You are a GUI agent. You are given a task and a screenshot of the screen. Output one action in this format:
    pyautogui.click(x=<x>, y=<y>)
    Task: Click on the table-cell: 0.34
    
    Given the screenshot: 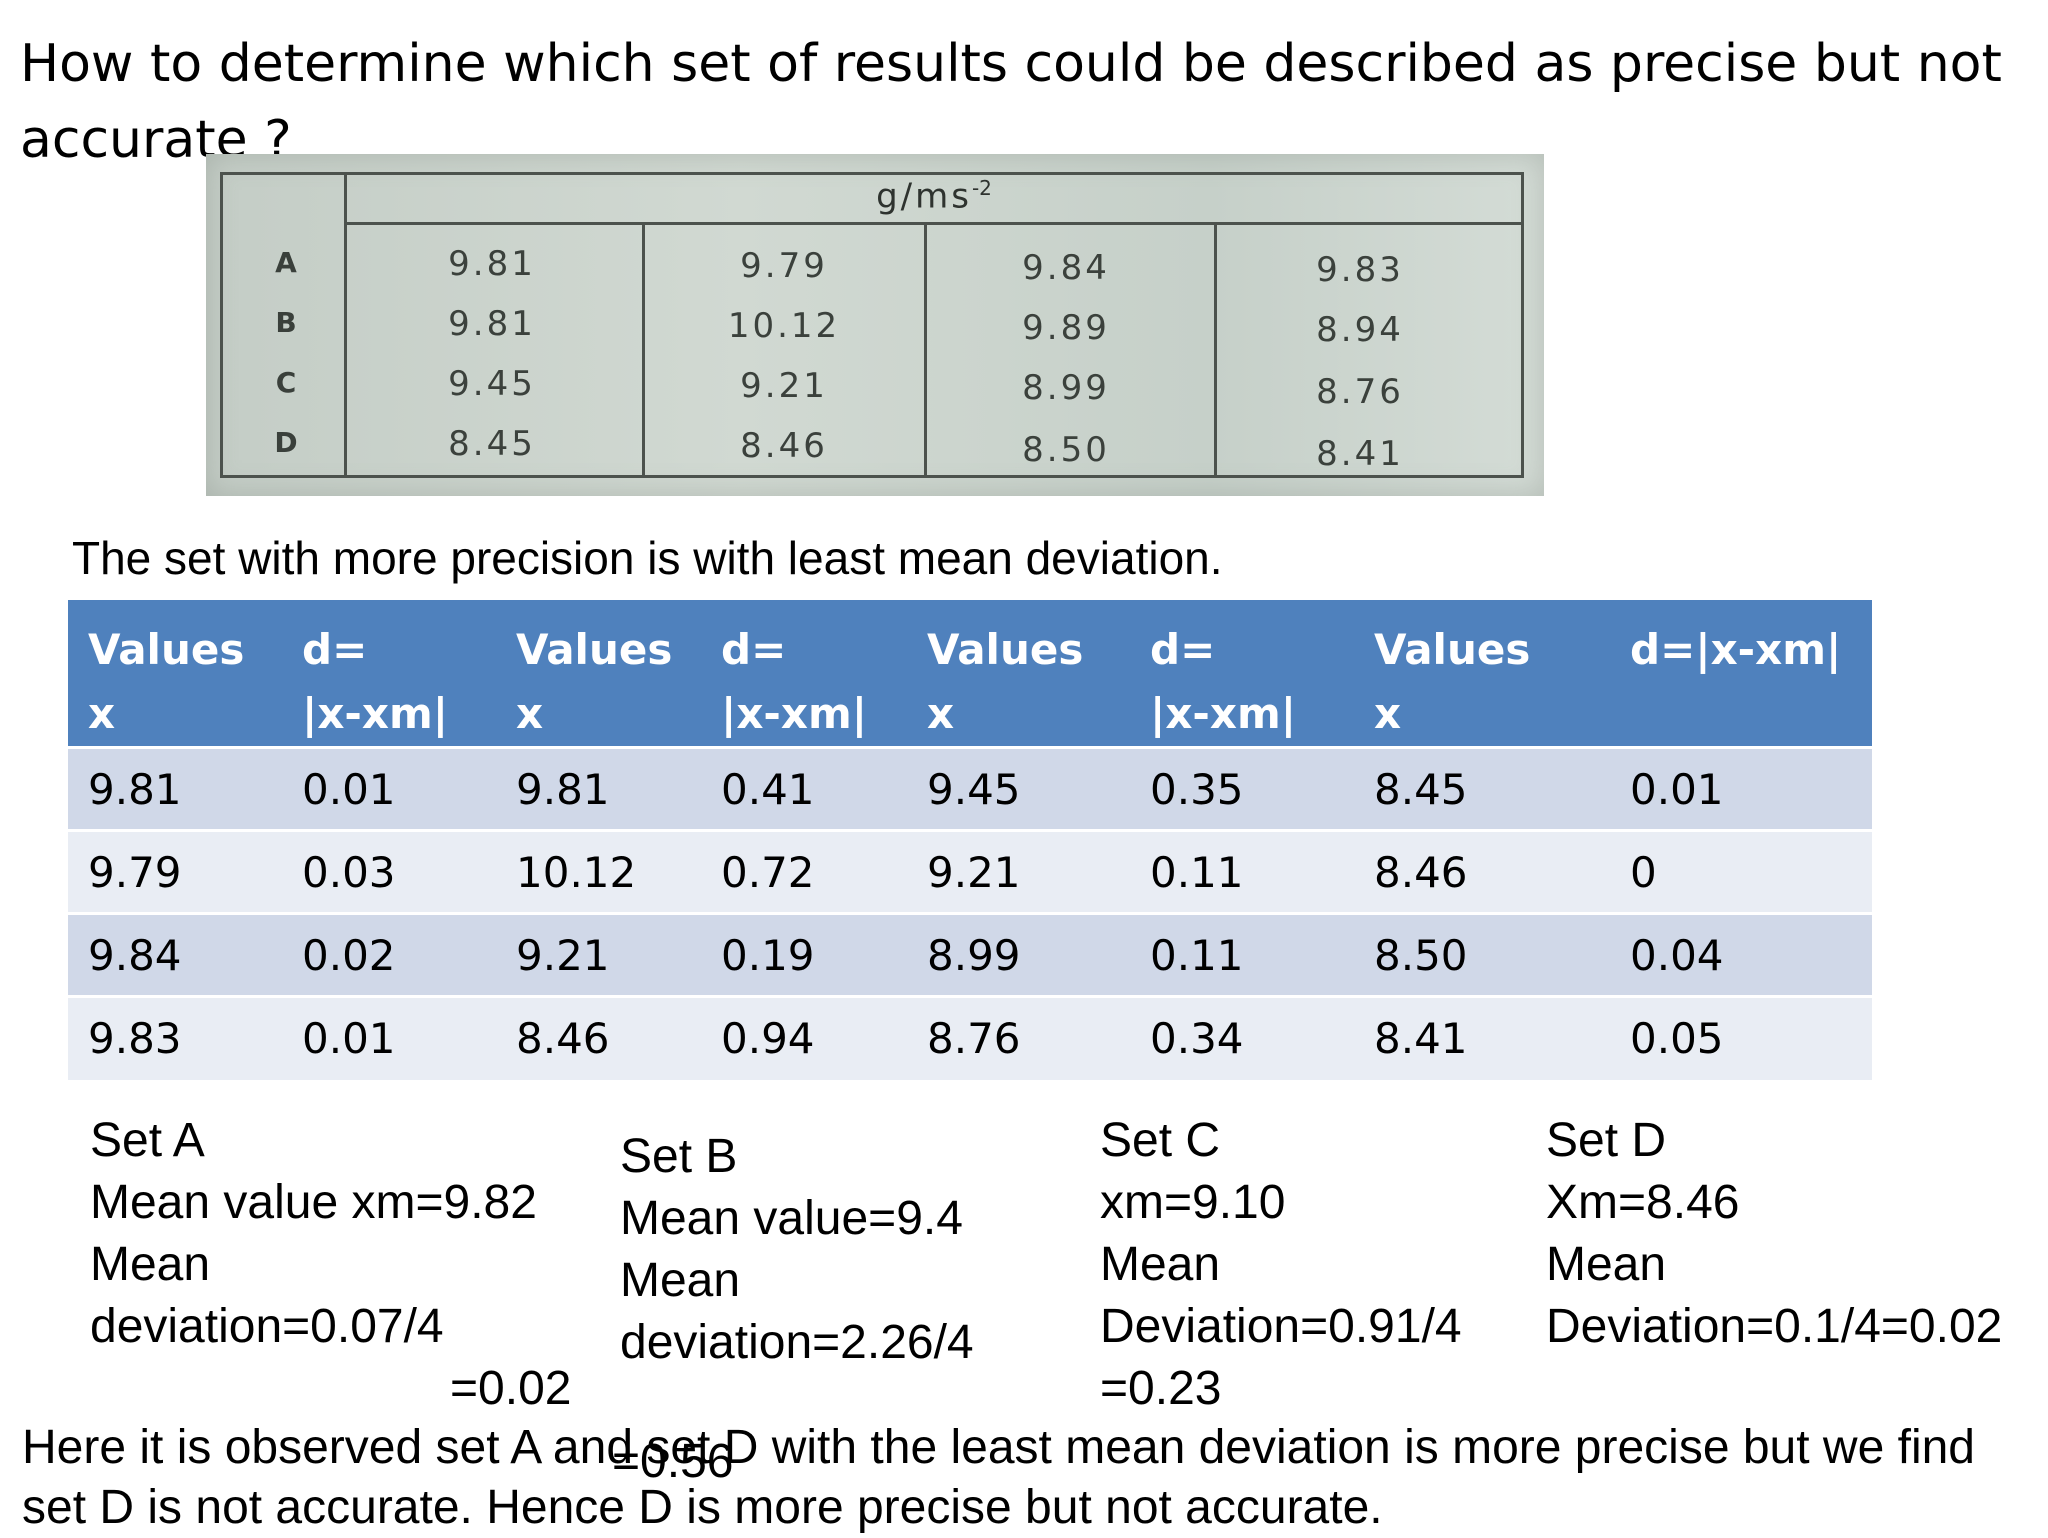 What is the action you would take?
    pyautogui.click(x=1242, y=1037)
    